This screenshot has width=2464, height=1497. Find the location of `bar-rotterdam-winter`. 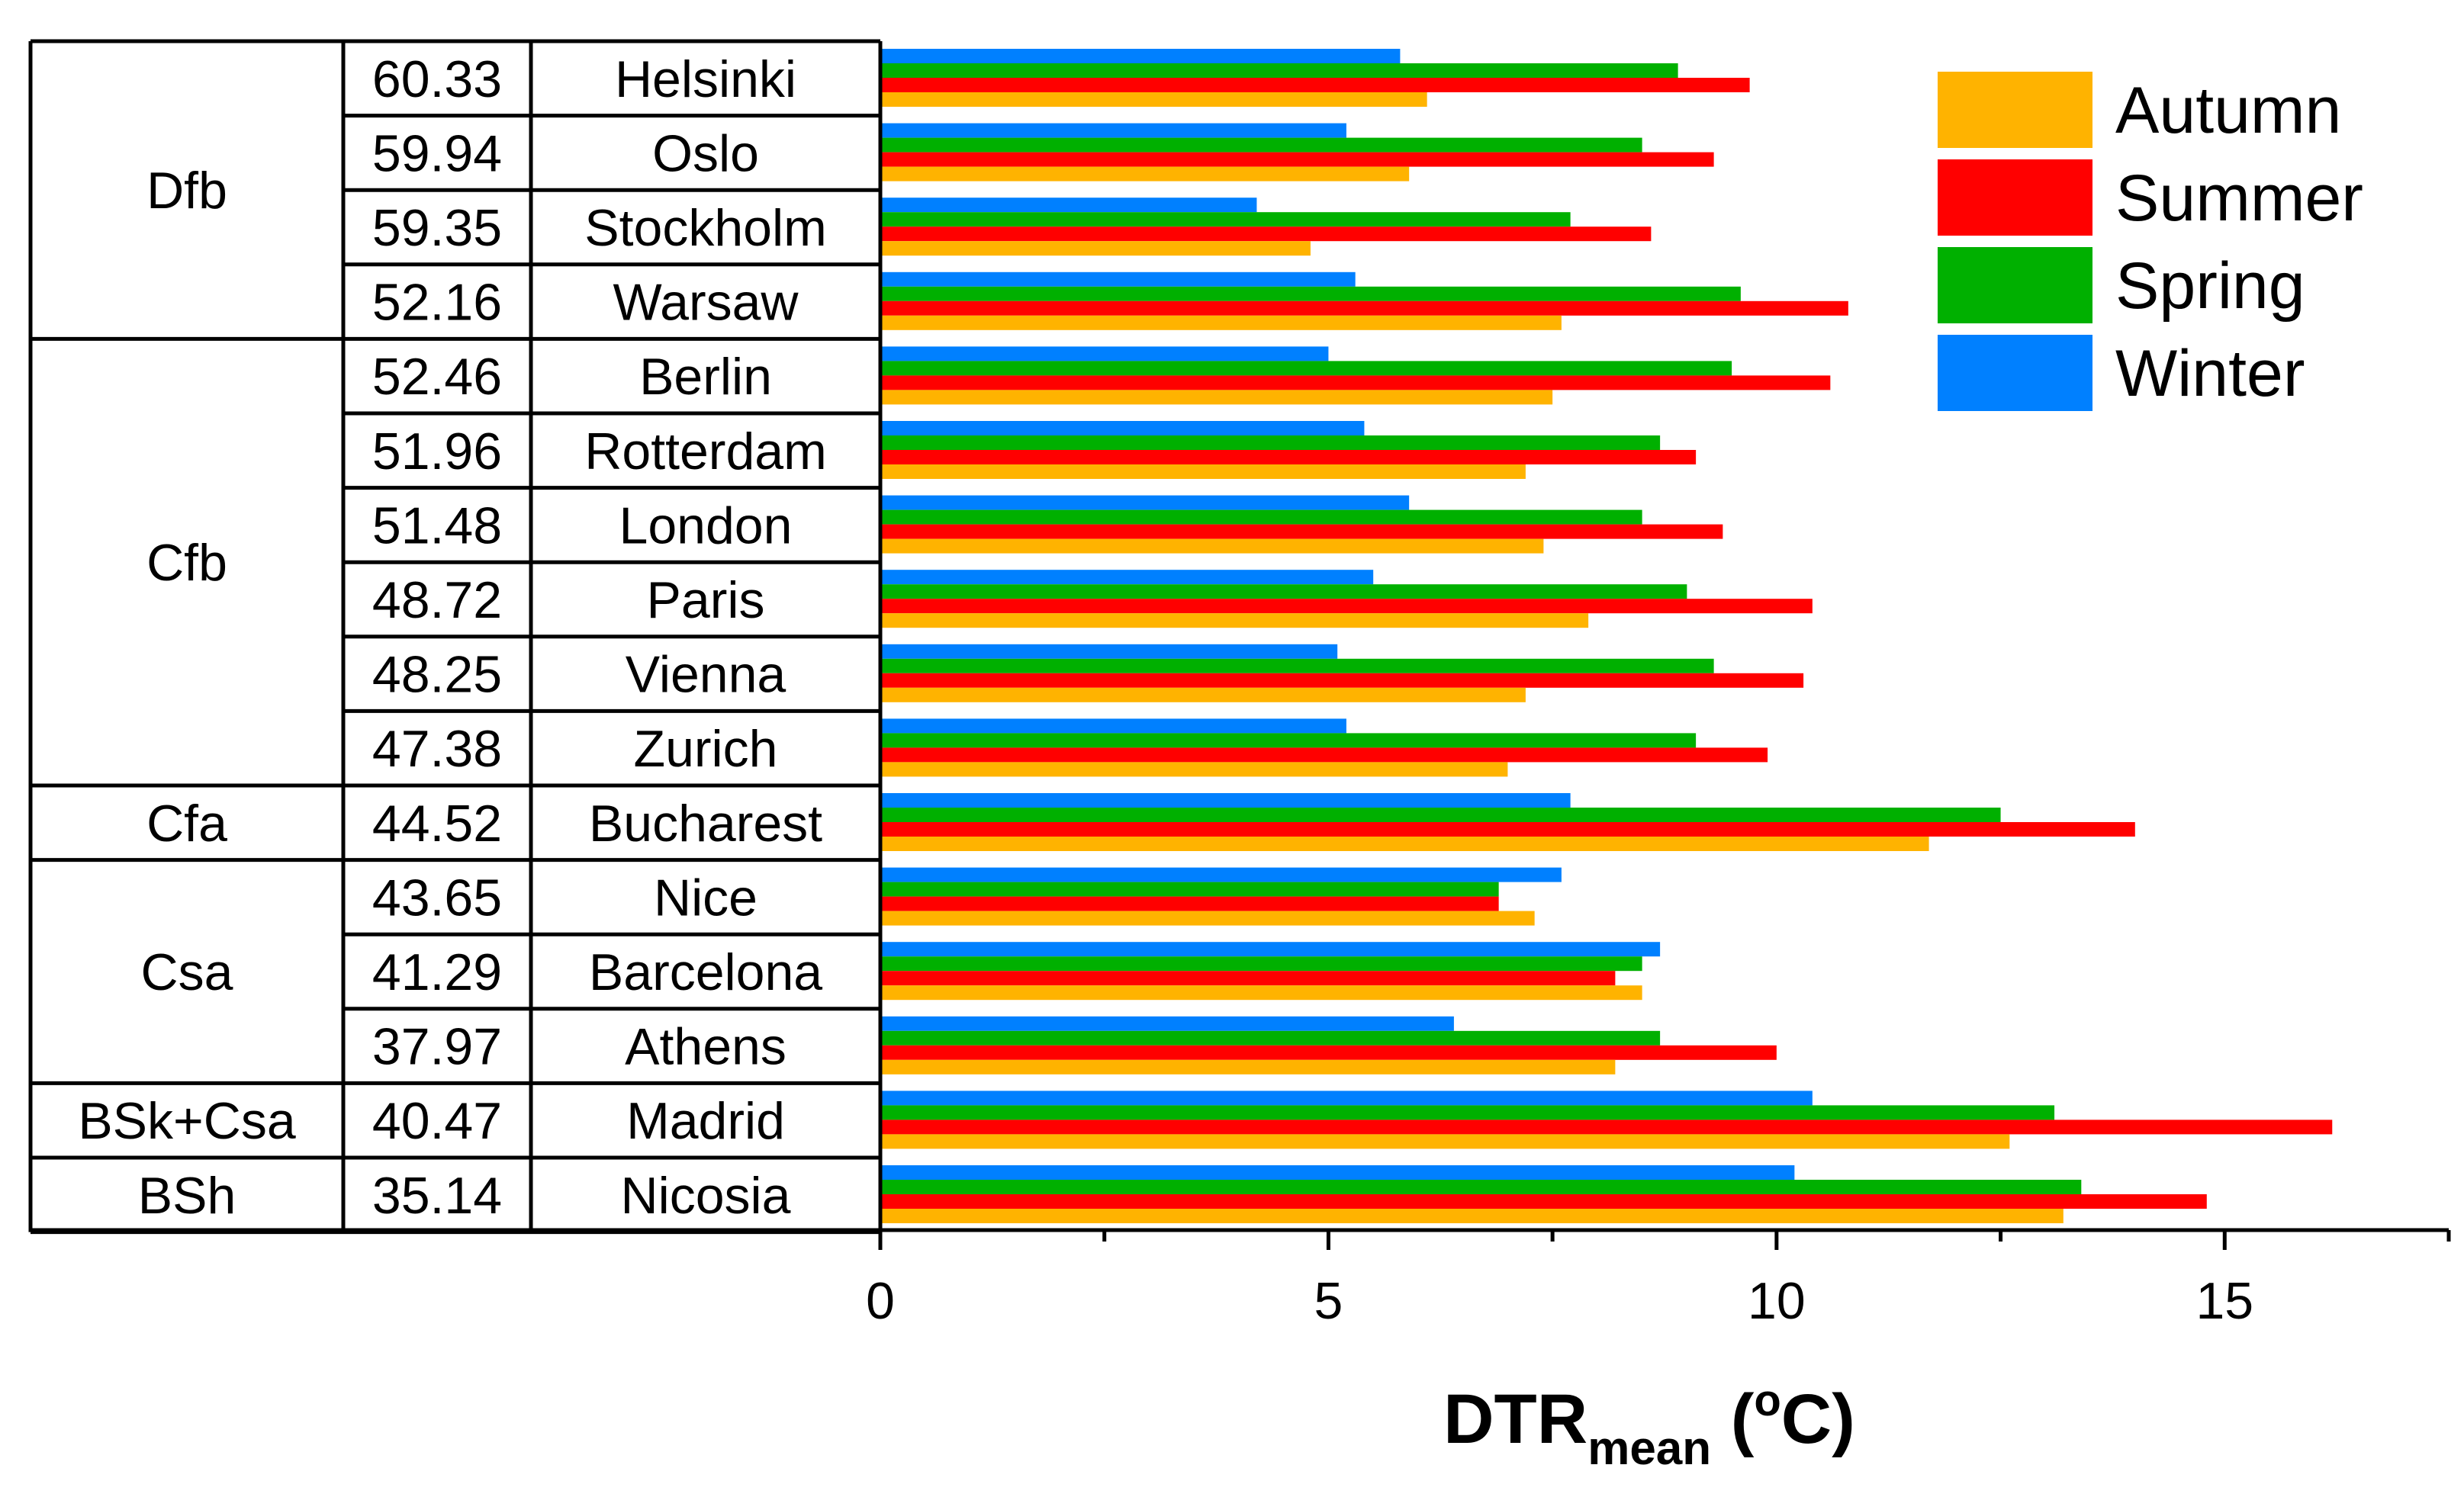

bar-rotterdam-winter is located at coordinates (1122, 428).